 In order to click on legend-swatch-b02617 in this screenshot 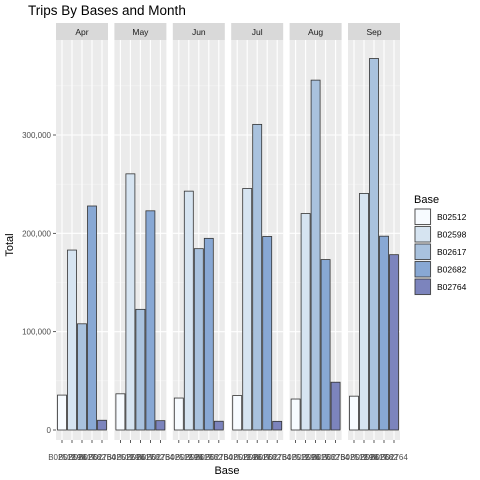, I will do `click(422, 251)`.